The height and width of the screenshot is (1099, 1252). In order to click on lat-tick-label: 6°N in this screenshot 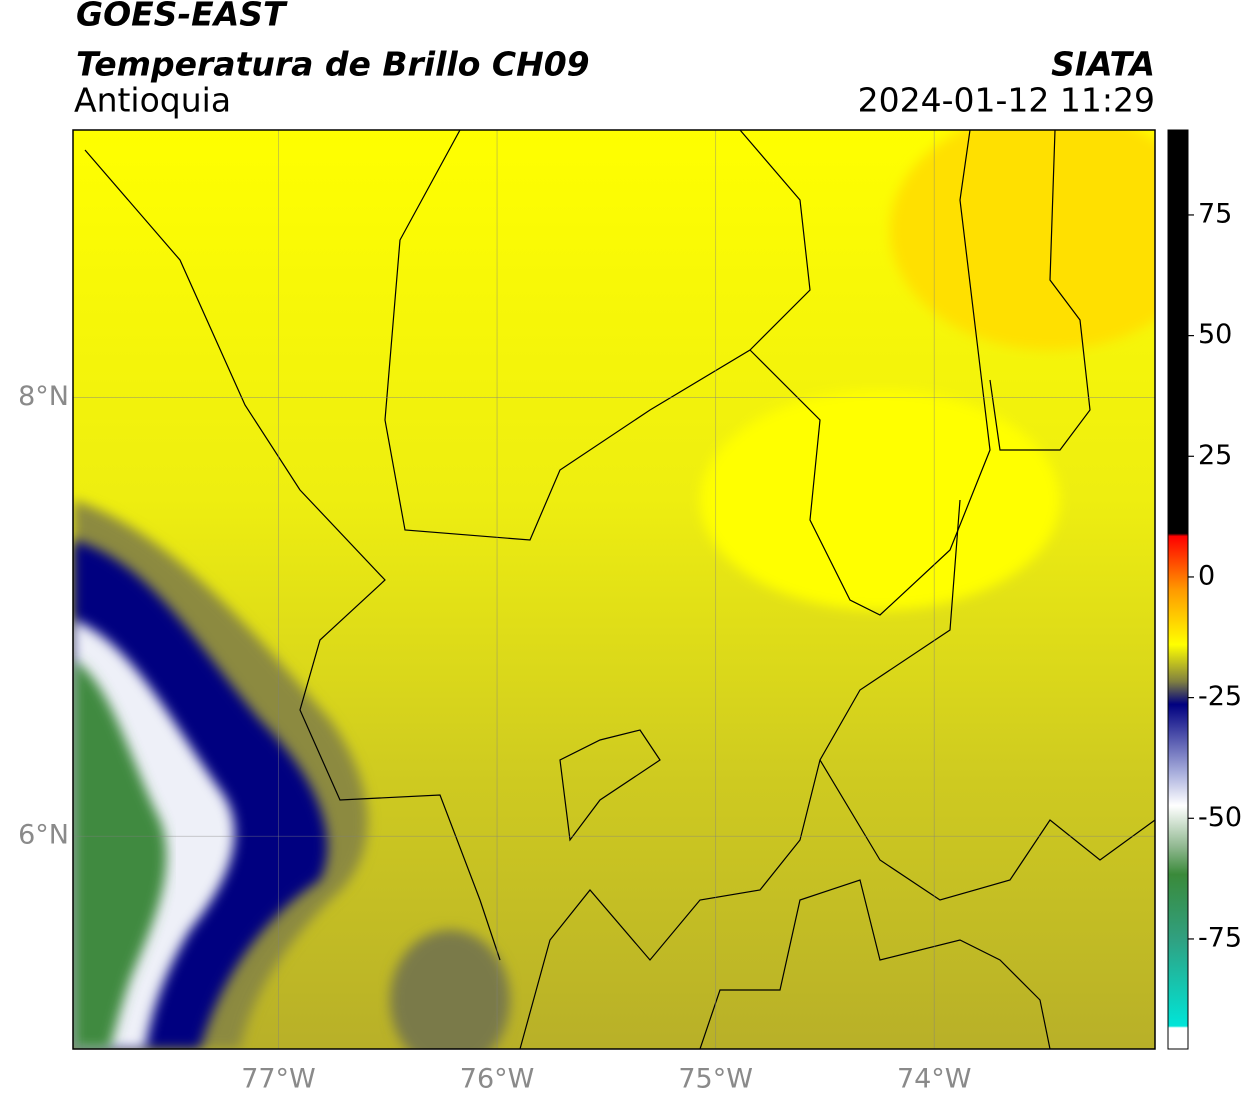, I will do `click(43, 835)`.